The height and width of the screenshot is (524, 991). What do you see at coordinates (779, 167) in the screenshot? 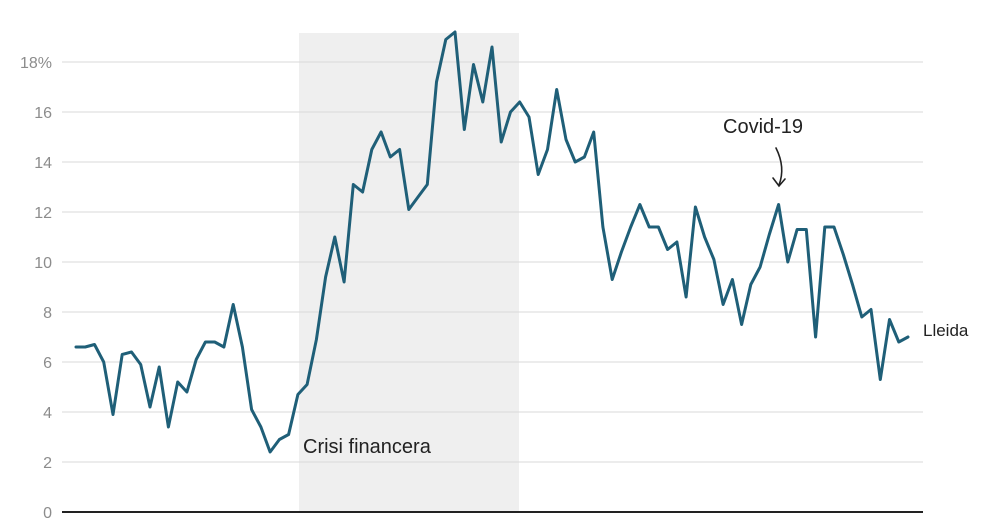
I see `covid-arrow-icon` at bounding box center [779, 167].